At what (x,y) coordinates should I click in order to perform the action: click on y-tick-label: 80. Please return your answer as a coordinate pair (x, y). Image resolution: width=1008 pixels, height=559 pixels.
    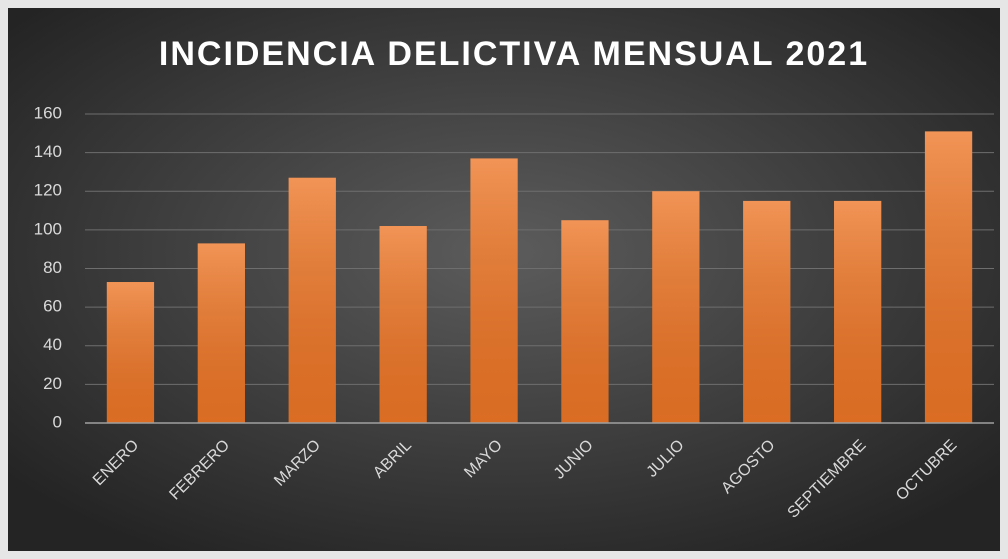
    Looking at the image, I should click on (52, 267).